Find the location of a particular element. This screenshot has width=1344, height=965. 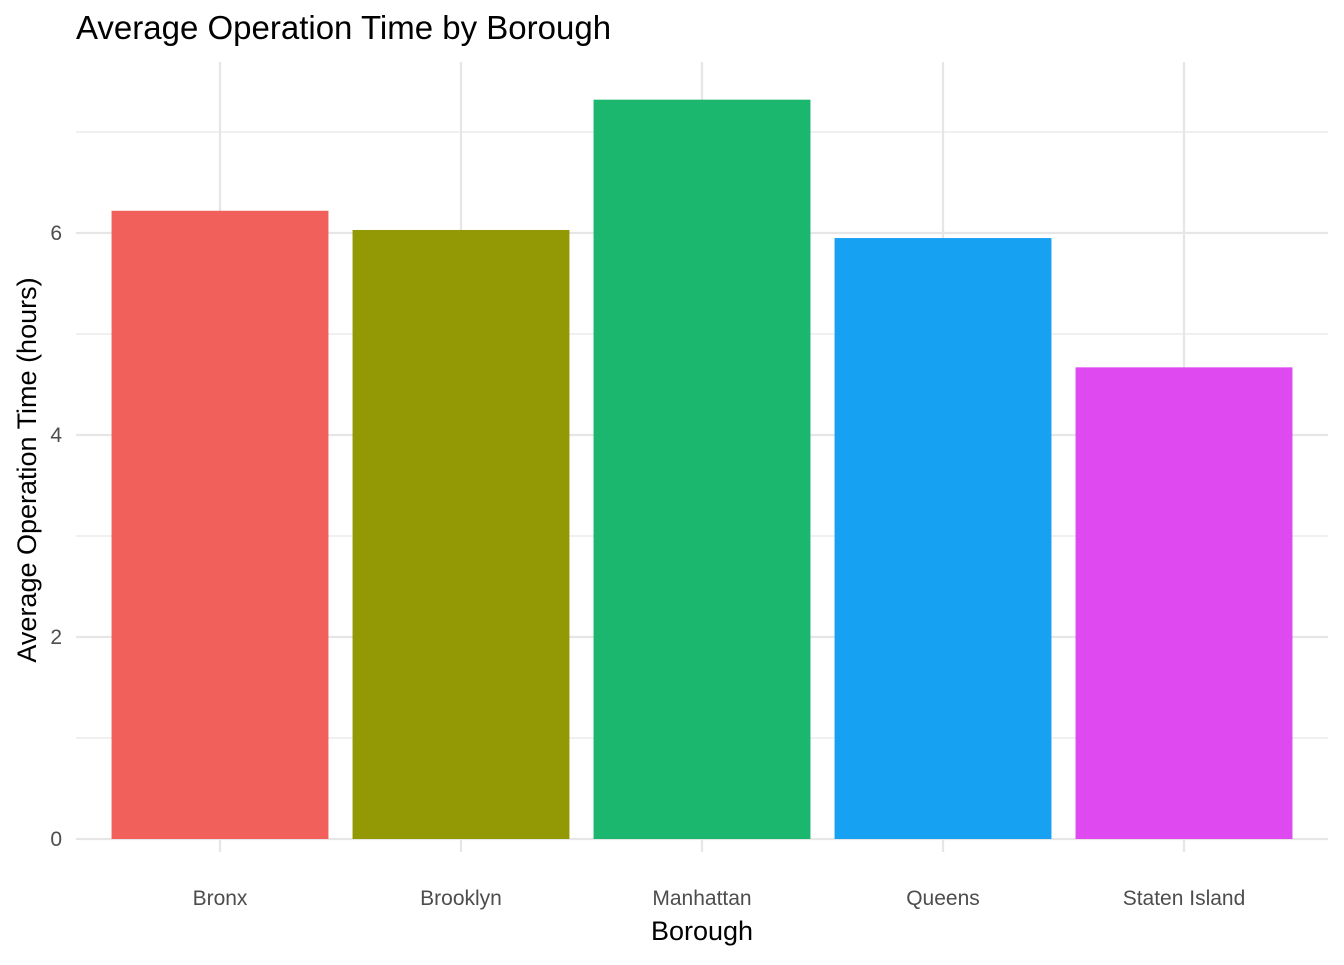

y-tick-label: 0 is located at coordinates (56, 839).